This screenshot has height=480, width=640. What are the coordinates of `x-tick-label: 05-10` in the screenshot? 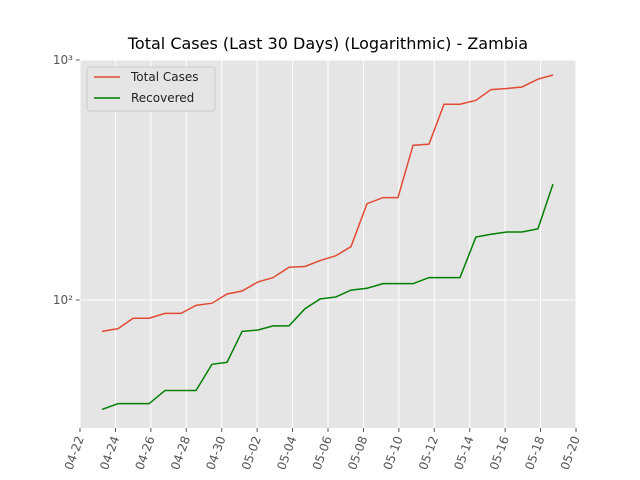 It's located at (393, 453).